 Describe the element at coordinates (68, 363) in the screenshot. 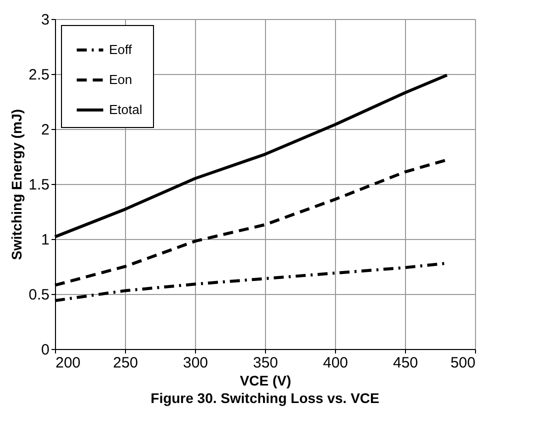

I see `x-tick-label: 200` at that location.